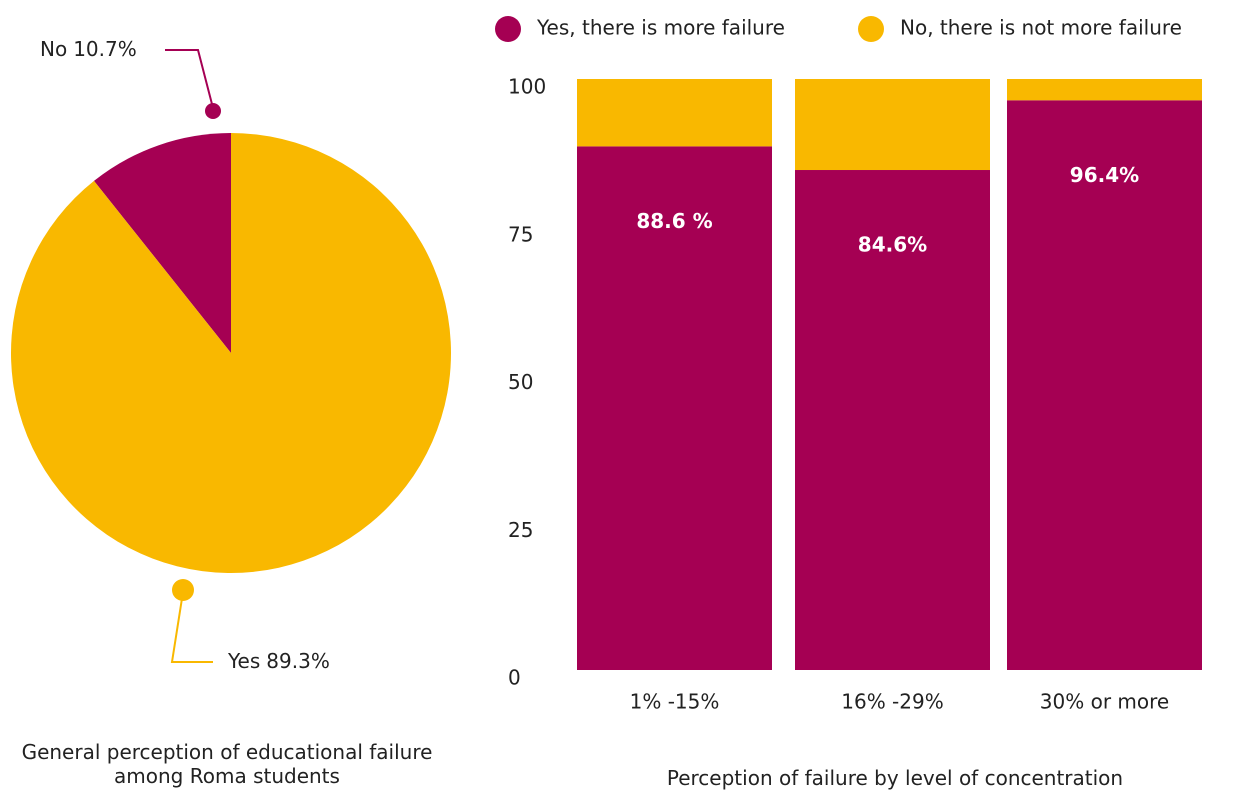 Image resolution: width=1236 pixels, height=791 pixels. I want to click on category: Yes, so click(243, 661).